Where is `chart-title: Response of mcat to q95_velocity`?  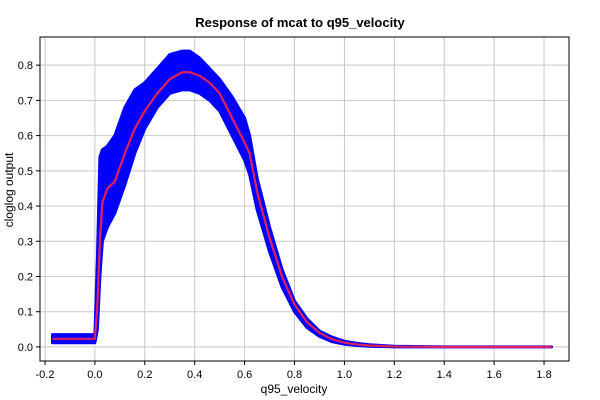 chart-title: Response of mcat to q95_velocity is located at coordinates (300, 22).